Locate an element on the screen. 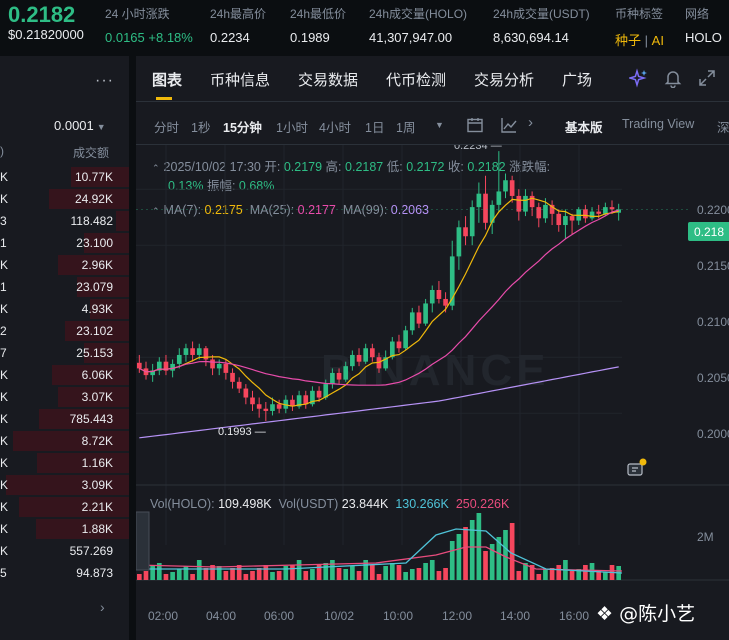 Image resolution: width=729 pixels, height=640 pixels. basic-view-button: 基本版 is located at coordinates (584, 128).